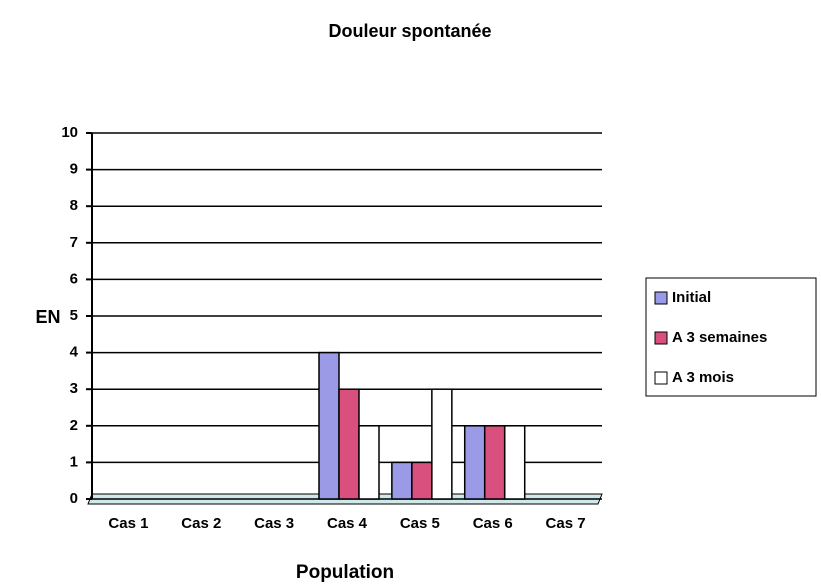 This screenshot has height=586, width=821. What do you see at coordinates (74, 498) in the screenshot?
I see `y-tick-label: 0` at bounding box center [74, 498].